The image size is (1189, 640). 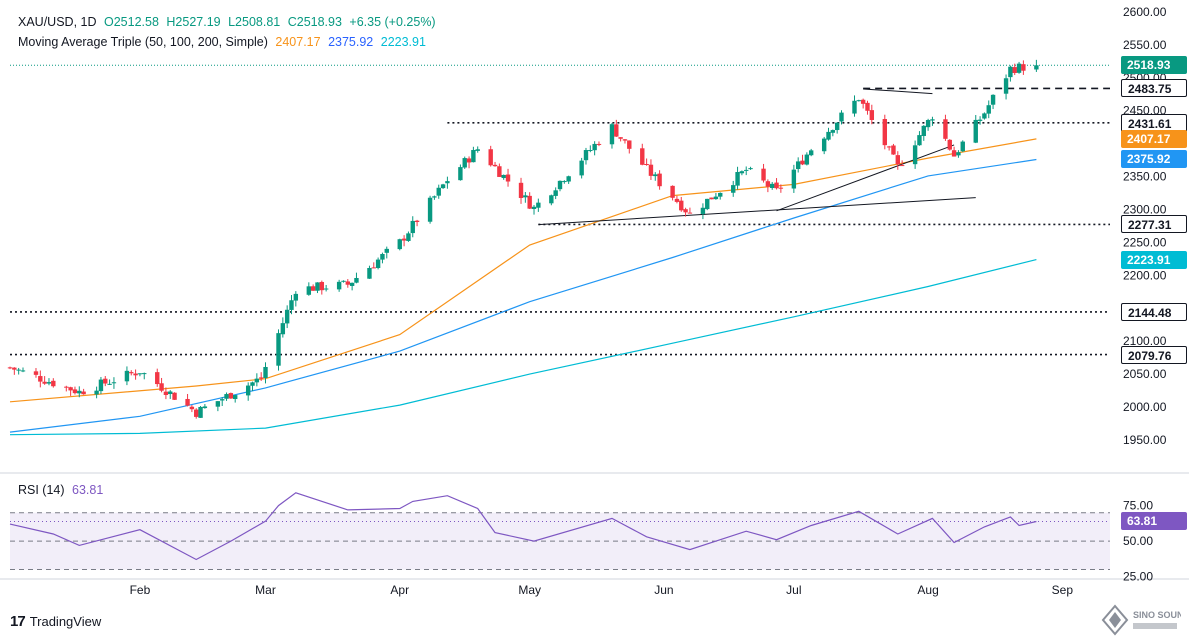 What do you see at coordinates (1063, 590) in the screenshot?
I see `x-tick-label: Sep` at bounding box center [1063, 590].